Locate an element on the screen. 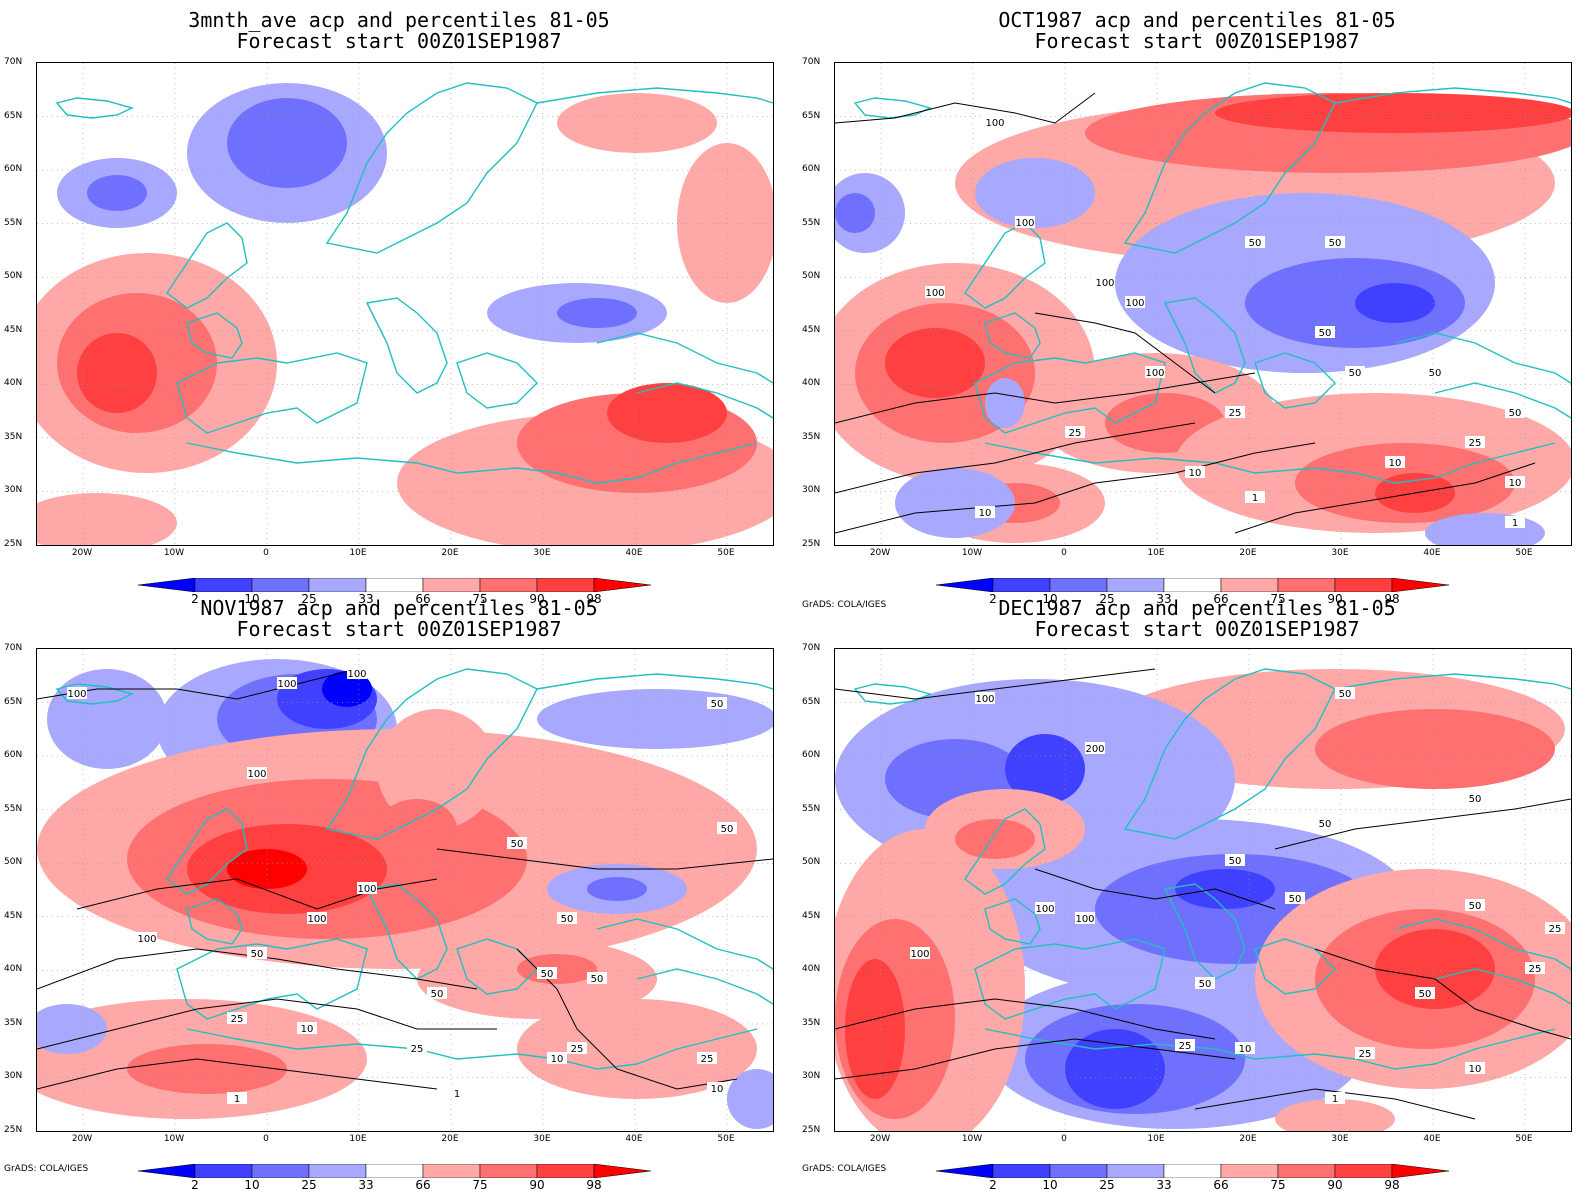 The width and height of the screenshot is (1596, 1196). x-tick-label: 0 is located at coordinates (1064, 1139).